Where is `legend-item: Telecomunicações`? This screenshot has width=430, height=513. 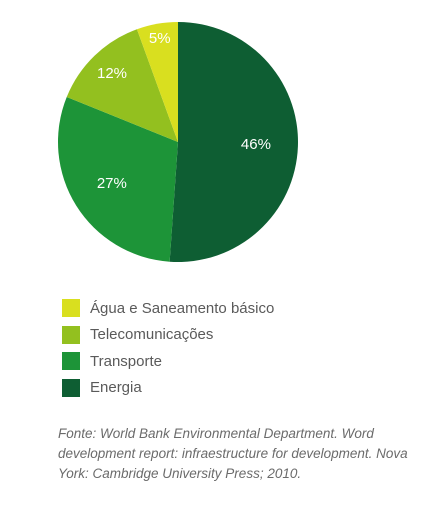 legend-item: Telecomunicações is located at coordinates (168, 335).